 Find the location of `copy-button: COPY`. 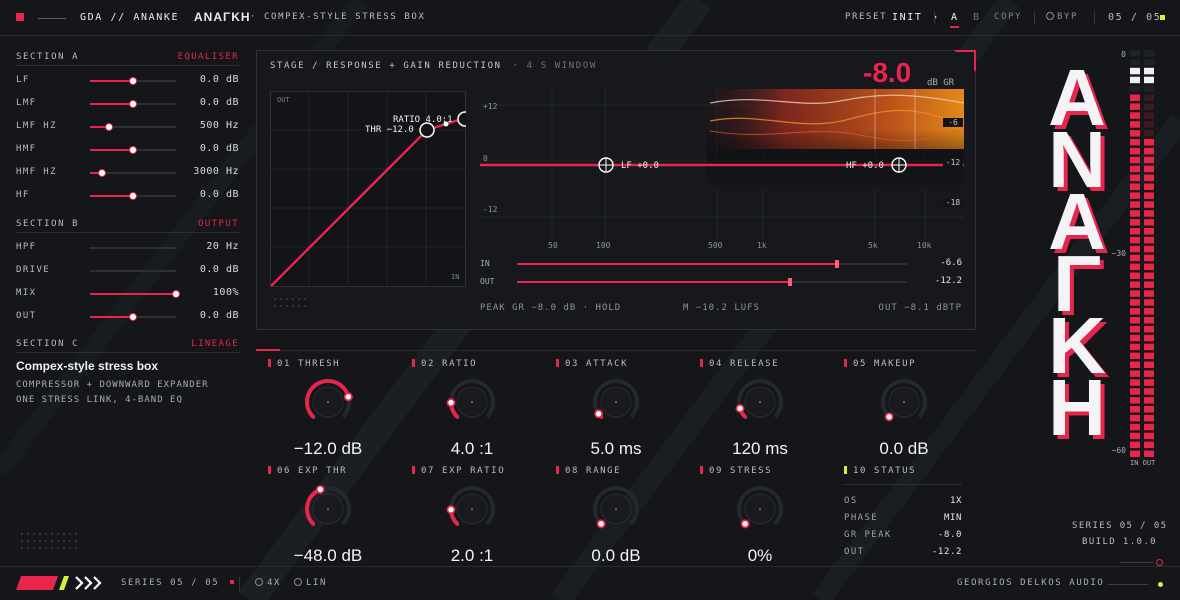

copy-button: COPY is located at coordinates (1008, 17).